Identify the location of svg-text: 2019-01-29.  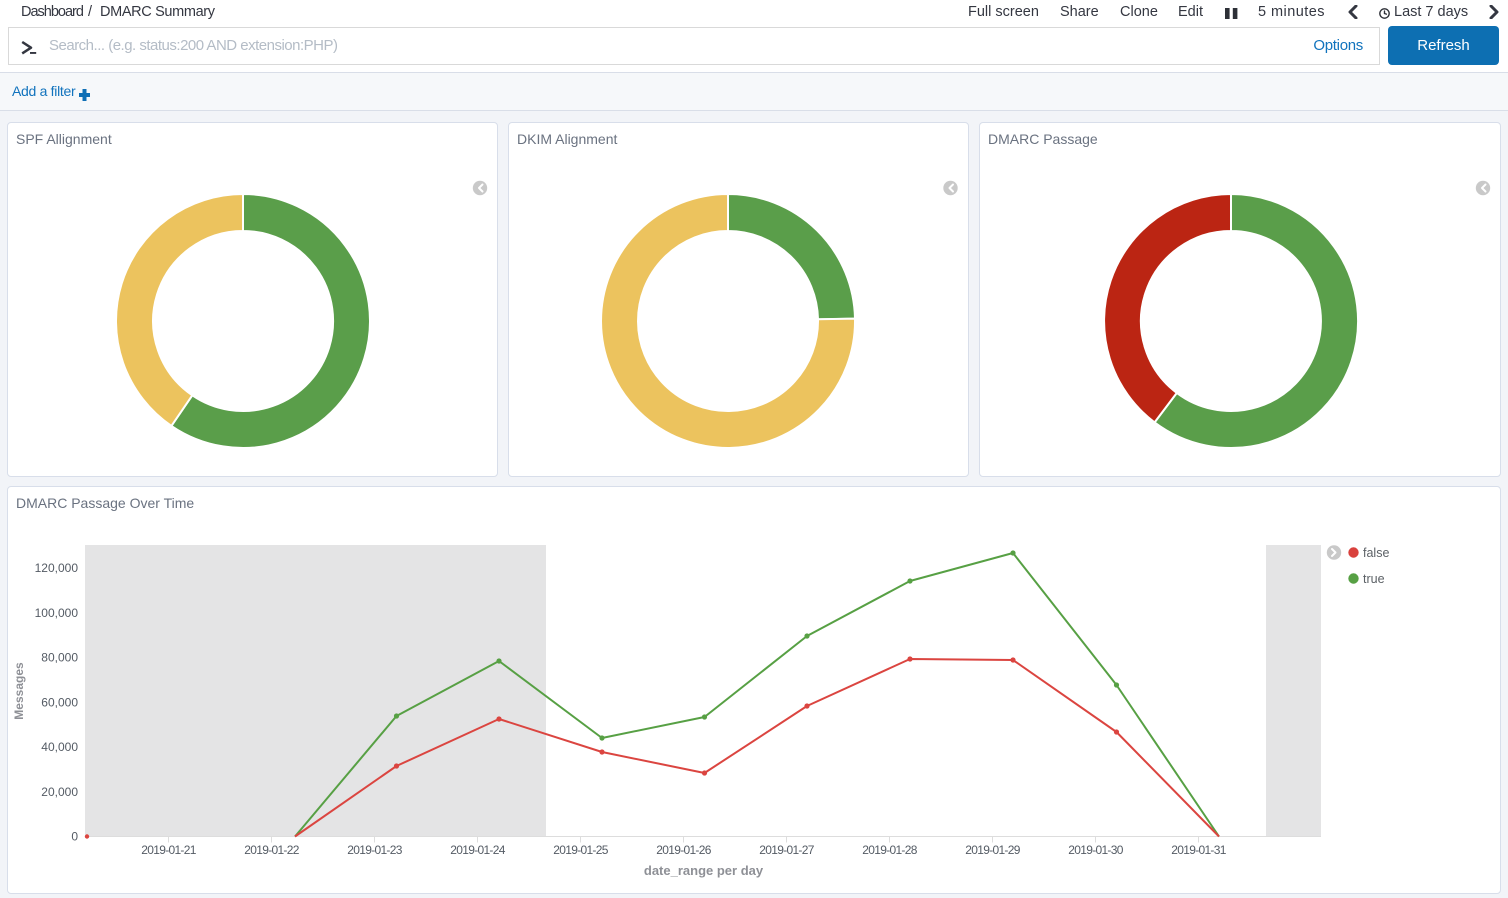
(992, 850).